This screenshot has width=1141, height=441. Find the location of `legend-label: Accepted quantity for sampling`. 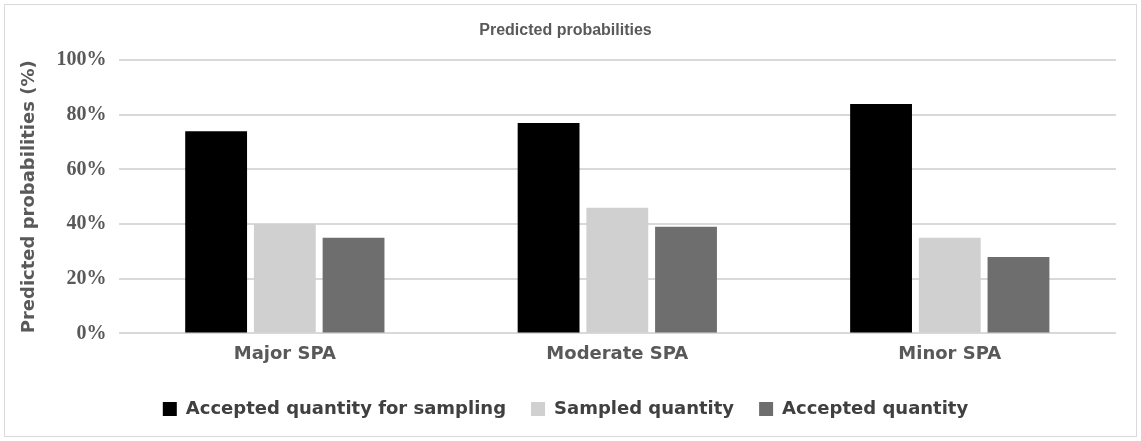

legend-label: Accepted quantity for sampling is located at coordinates (346, 407).